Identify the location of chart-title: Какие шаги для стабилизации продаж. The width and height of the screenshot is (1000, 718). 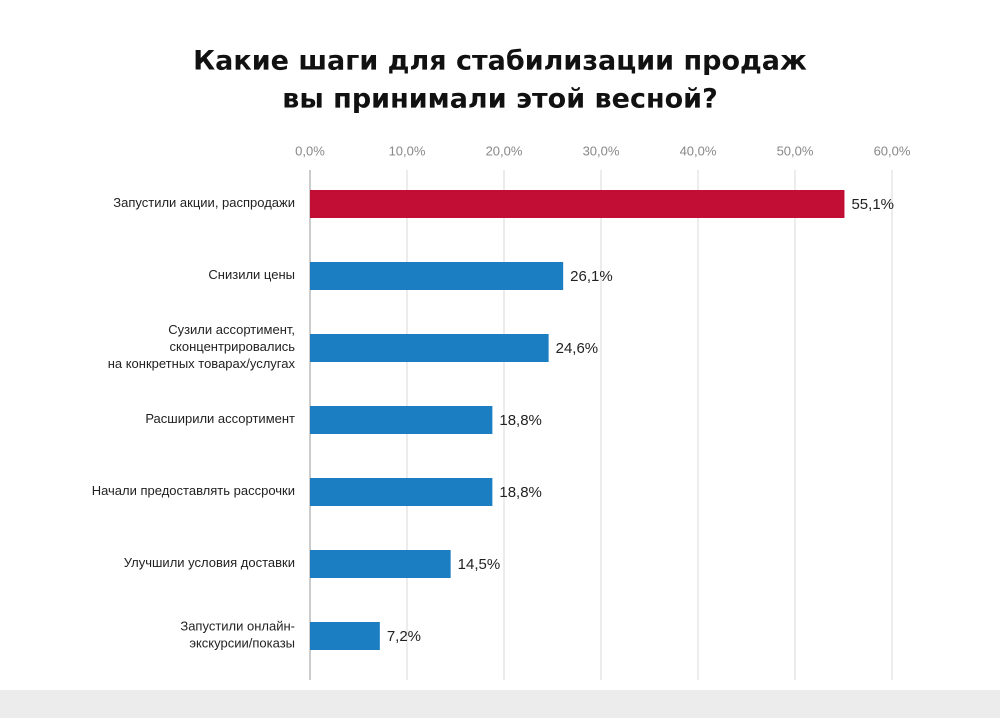
(500, 61).